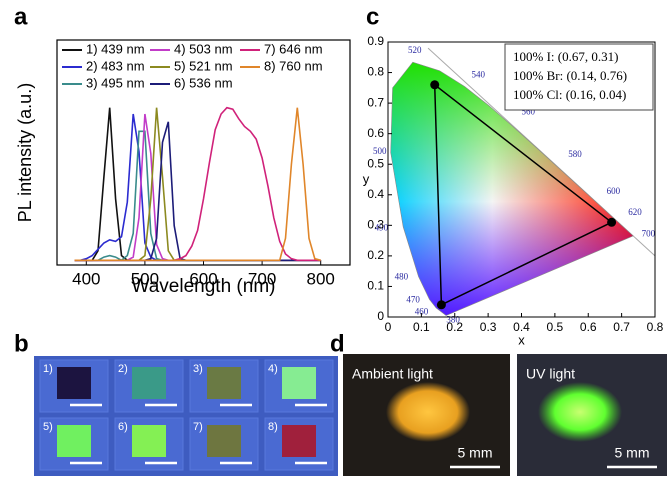 This screenshot has height=479, width=669. Describe the element at coordinates (375, 133) in the screenshot. I see `y-tick-label: 0.6` at that location.